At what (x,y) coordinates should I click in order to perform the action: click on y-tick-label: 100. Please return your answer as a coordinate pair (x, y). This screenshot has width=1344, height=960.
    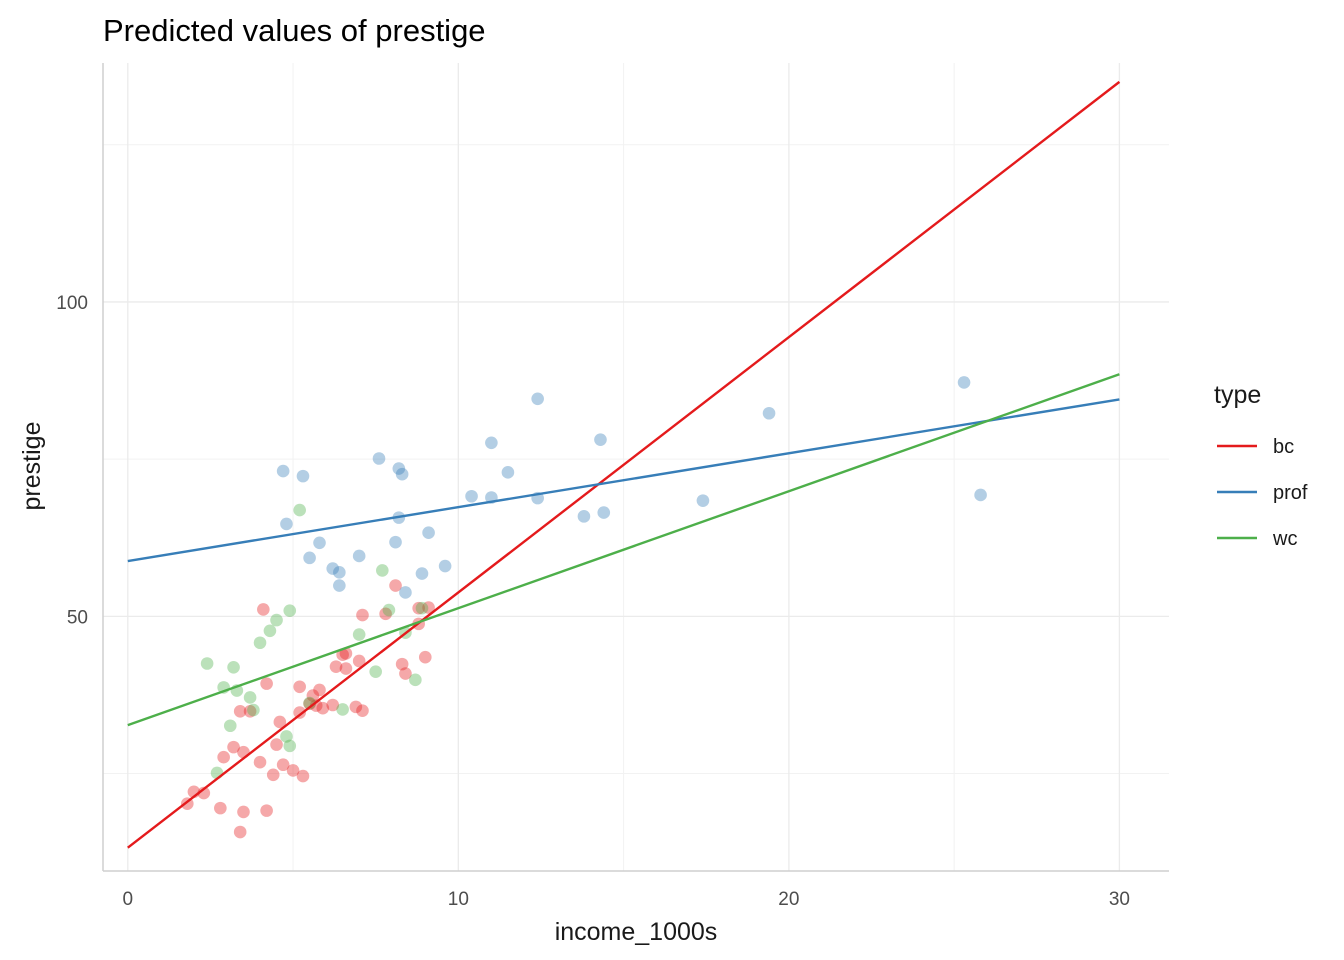
    Looking at the image, I should click on (72, 303).